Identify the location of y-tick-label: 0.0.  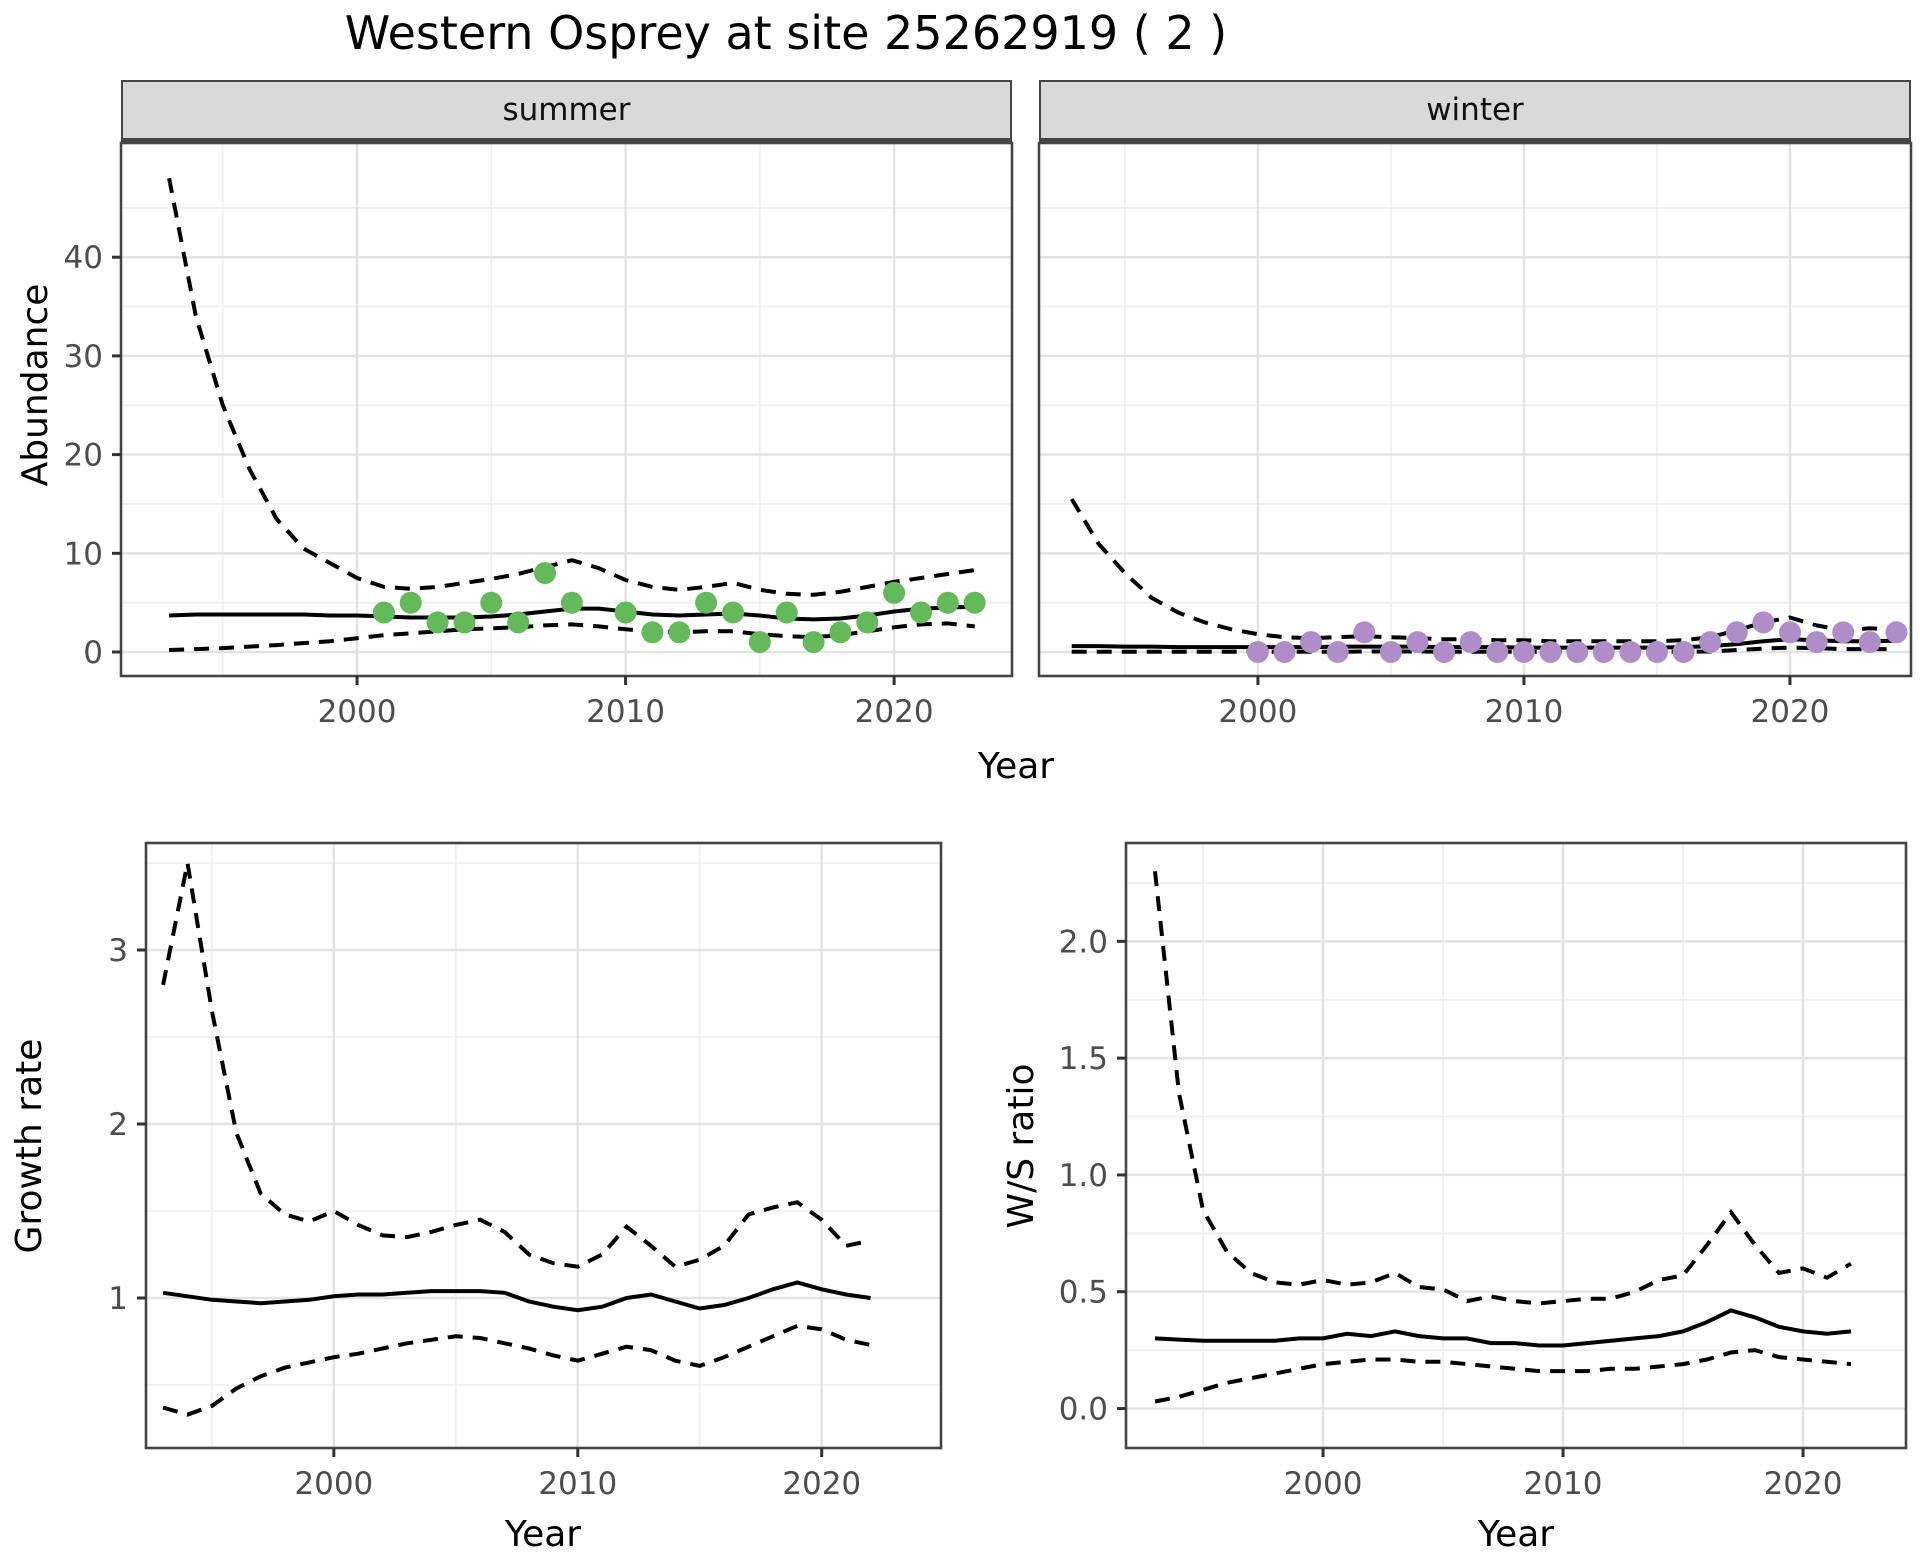
(1083, 1410).